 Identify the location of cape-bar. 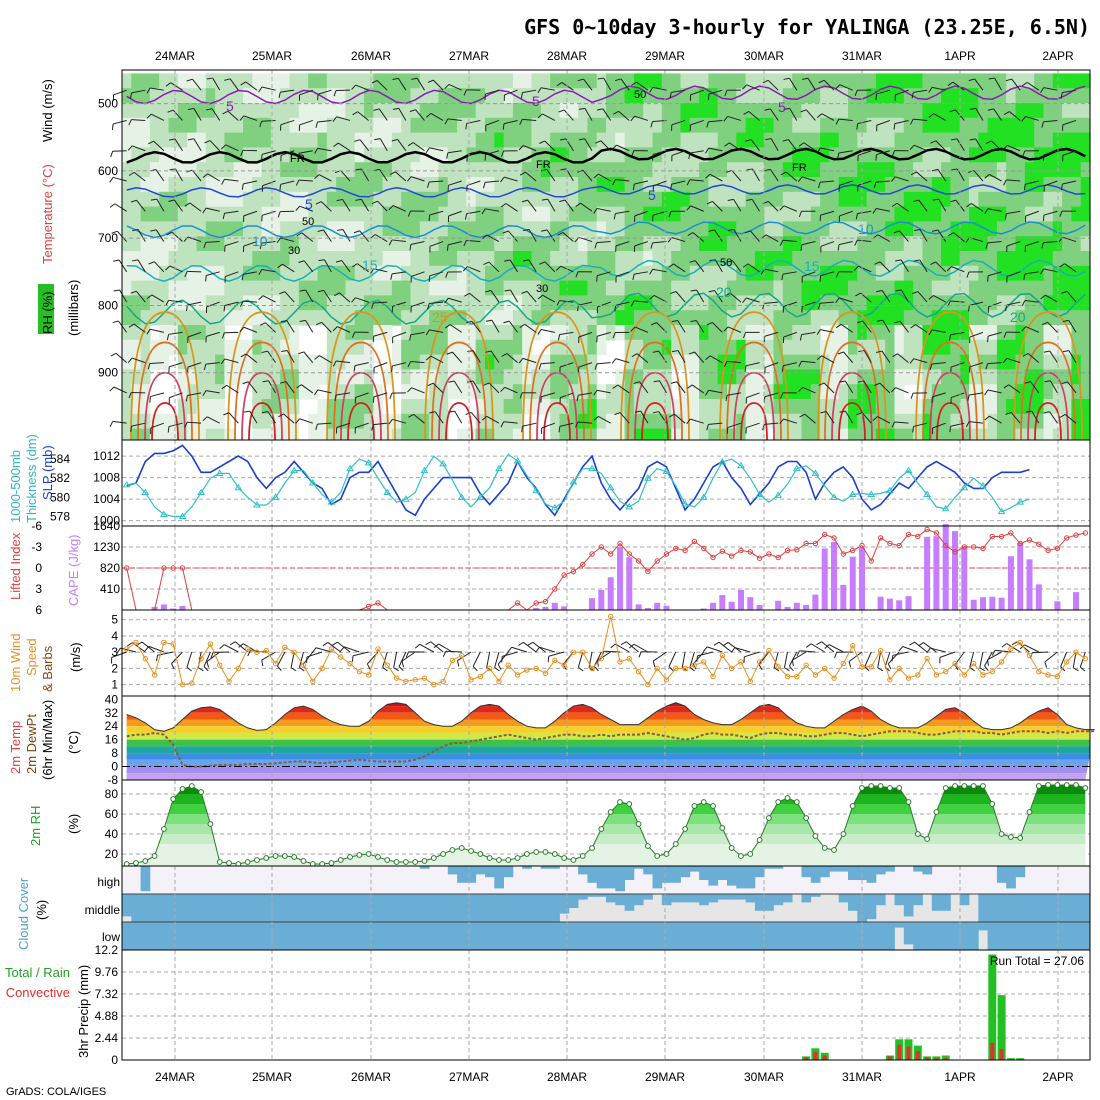
(657, 606).